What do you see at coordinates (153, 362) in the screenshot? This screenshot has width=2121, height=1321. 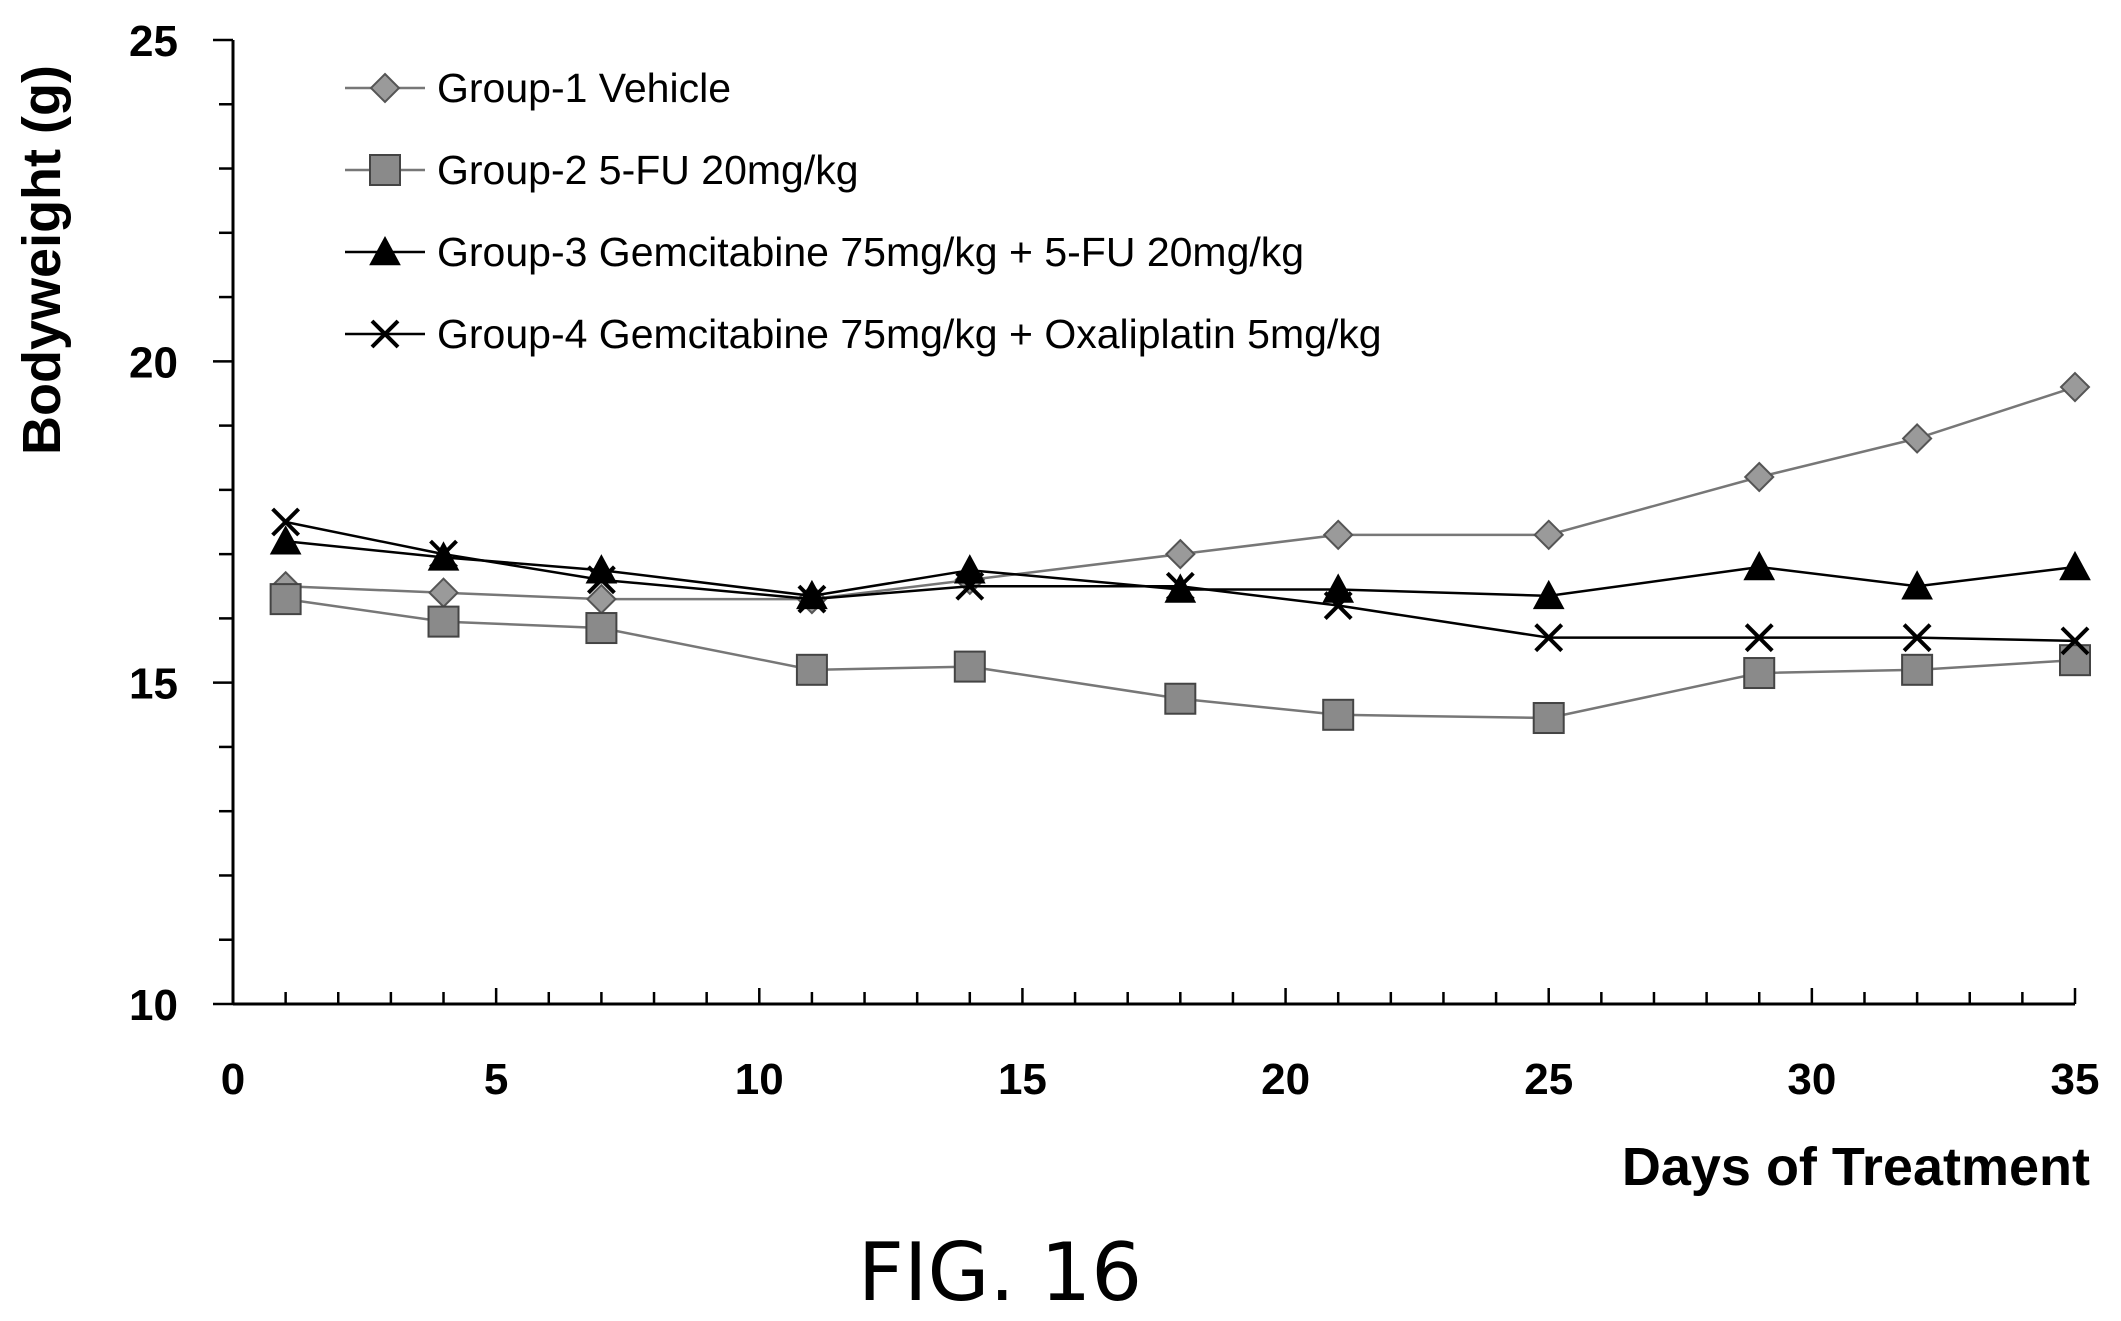 I see `y-tick-label: 20` at bounding box center [153, 362].